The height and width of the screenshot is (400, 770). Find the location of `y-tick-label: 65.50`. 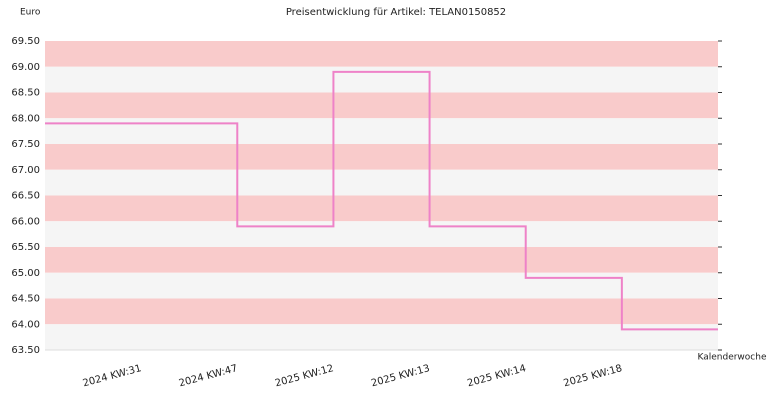

y-tick-label: 65.50 is located at coordinates (25, 247).